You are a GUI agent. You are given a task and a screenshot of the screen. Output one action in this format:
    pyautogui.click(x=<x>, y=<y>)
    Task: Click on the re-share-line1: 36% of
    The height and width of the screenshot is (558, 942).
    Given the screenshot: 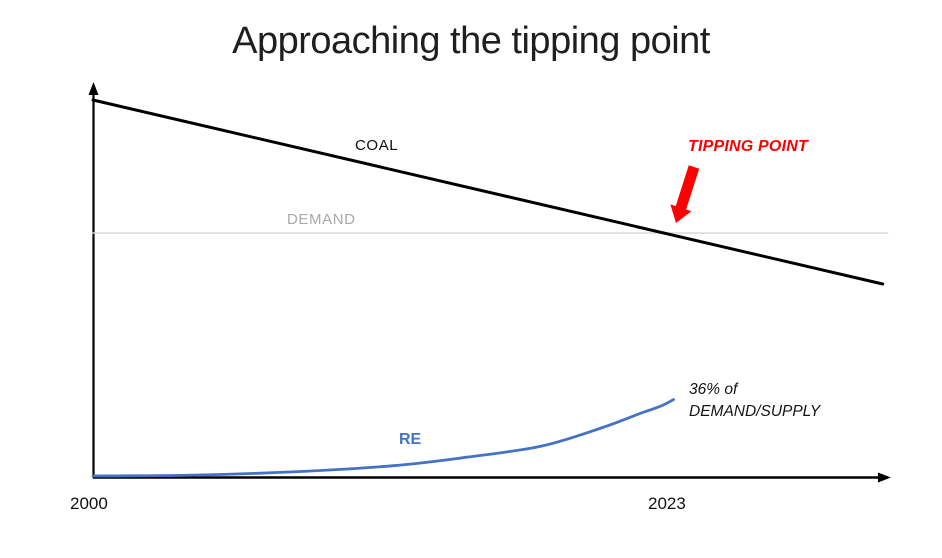 What is the action you would take?
    pyautogui.click(x=713, y=389)
    